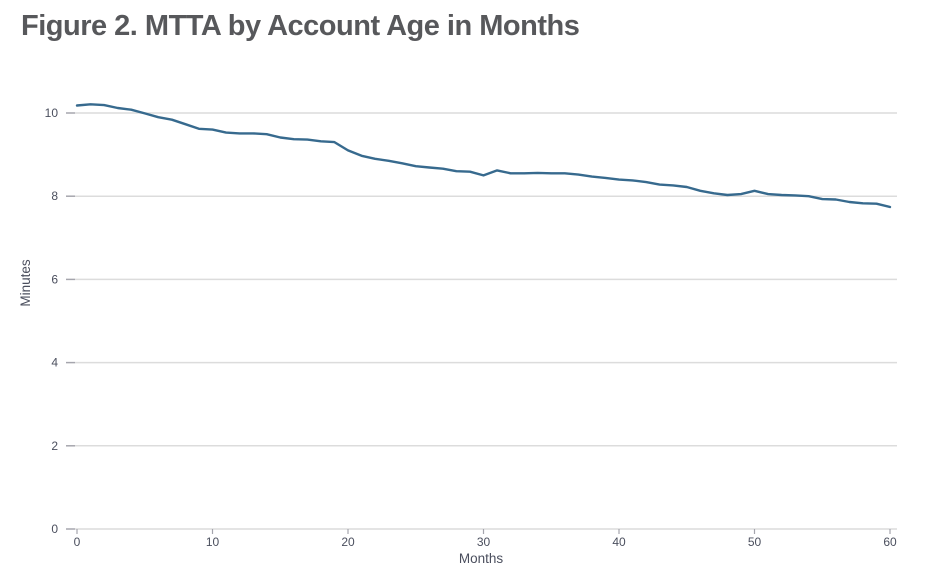 This screenshot has width=926, height=582. Describe the element at coordinates (25, 283) in the screenshot. I see `y-axis-label: Minutes` at that location.